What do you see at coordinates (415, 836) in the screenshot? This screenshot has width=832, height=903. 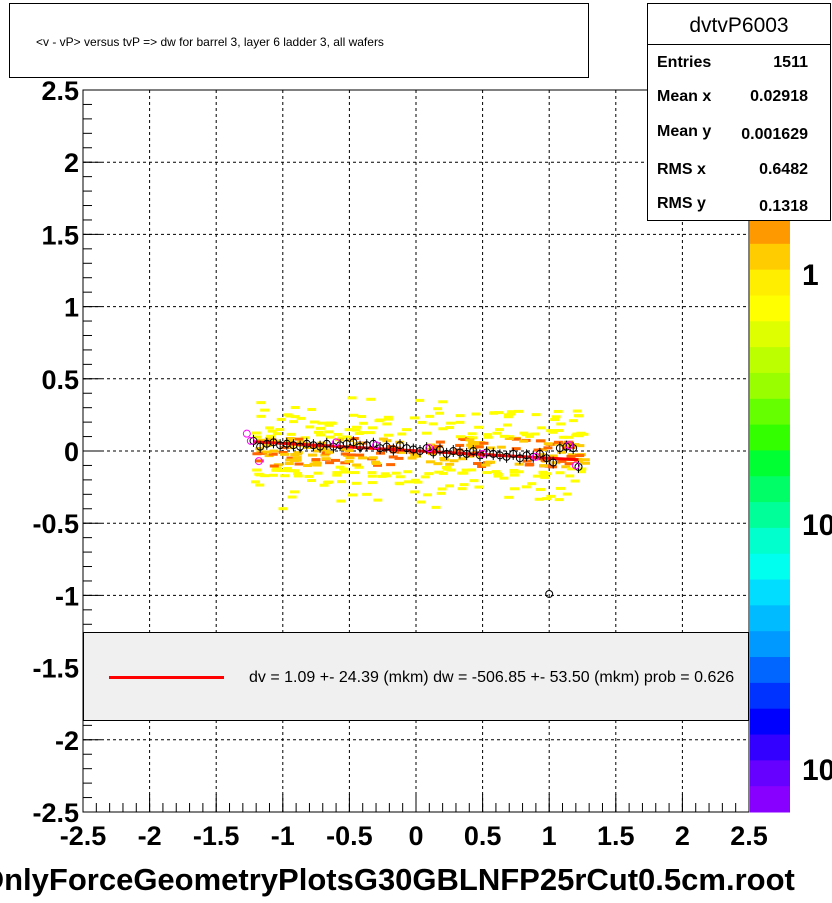 I see `x-tick-label: 0` at bounding box center [415, 836].